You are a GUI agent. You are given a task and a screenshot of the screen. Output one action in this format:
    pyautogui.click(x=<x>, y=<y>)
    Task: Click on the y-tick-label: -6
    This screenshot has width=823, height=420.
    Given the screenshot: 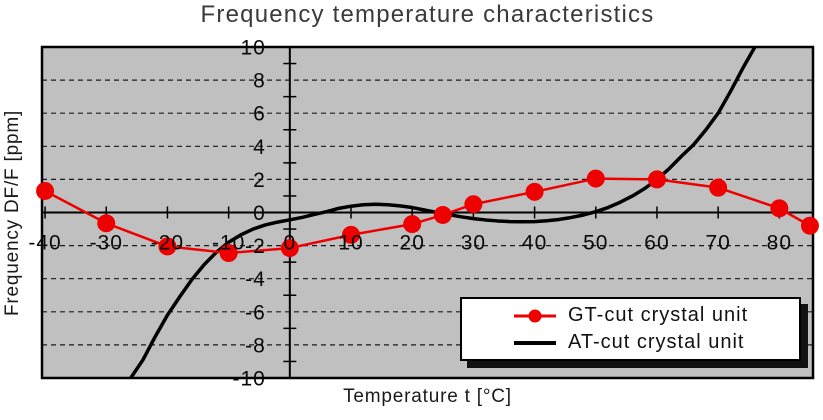 What is the action you would take?
    pyautogui.click(x=255, y=312)
    